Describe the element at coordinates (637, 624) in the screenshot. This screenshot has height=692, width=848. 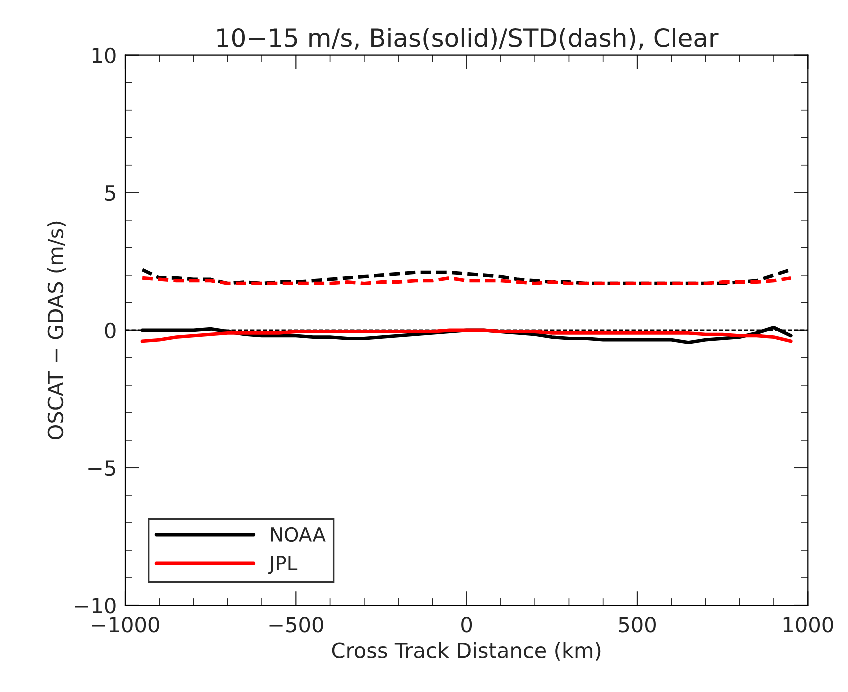
I see `x-tick-label: 500` at that location.